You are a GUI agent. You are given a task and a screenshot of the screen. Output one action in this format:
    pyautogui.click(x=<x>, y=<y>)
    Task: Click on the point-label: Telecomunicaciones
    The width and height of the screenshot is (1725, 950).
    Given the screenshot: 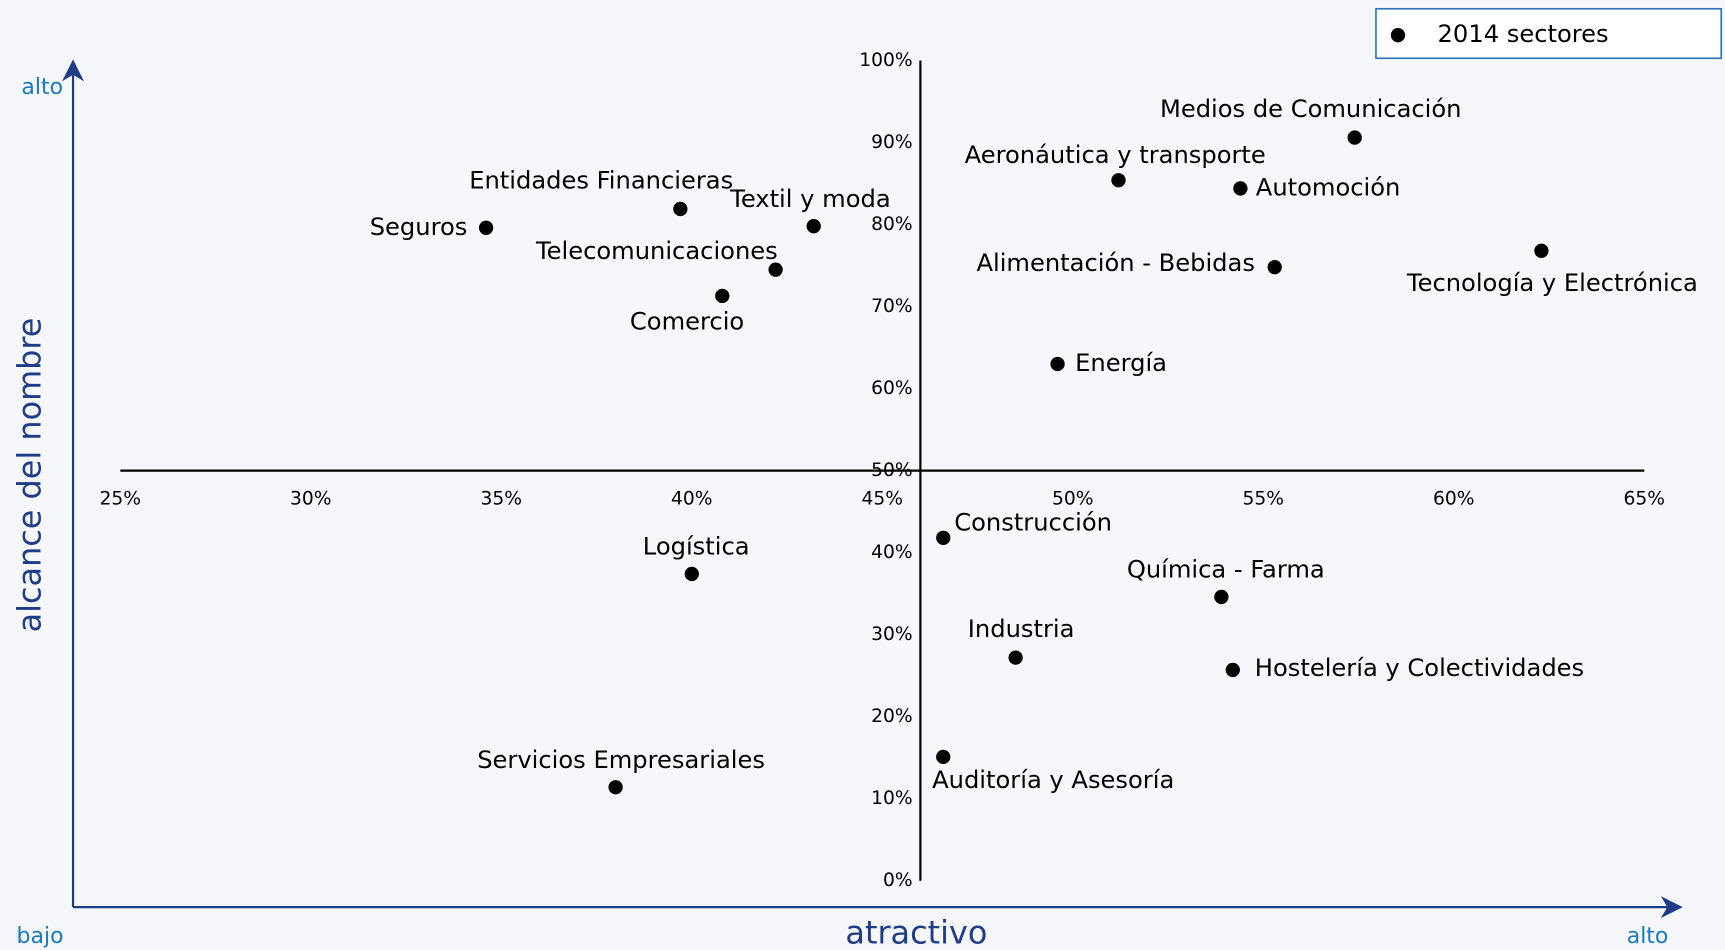 What is the action you would take?
    pyautogui.click(x=656, y=251)
    